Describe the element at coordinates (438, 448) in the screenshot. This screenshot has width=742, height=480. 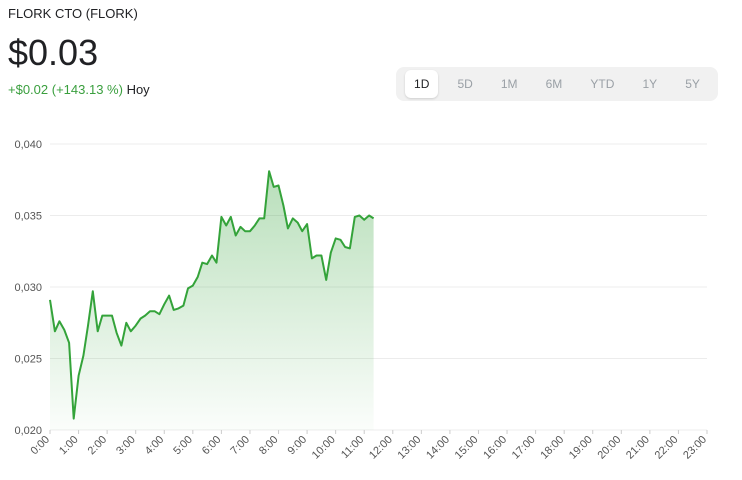
I see `x-tick-label: 14:00` at that location.